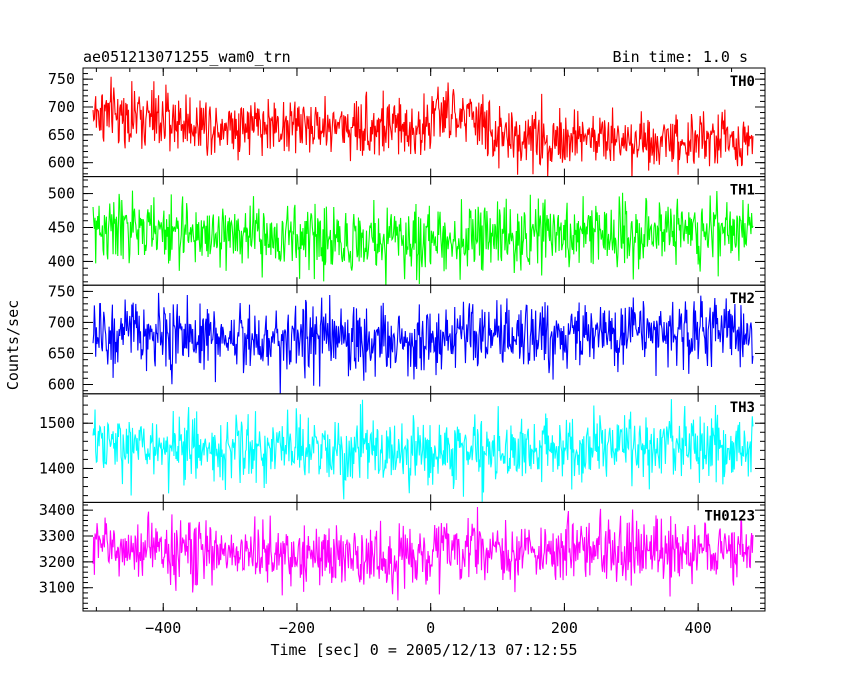 The width and height of the screenshot is (850, 680). Describe the element at coordinates (61, 194) in the screenshot. I see `y-tick-label: 500` at that location.